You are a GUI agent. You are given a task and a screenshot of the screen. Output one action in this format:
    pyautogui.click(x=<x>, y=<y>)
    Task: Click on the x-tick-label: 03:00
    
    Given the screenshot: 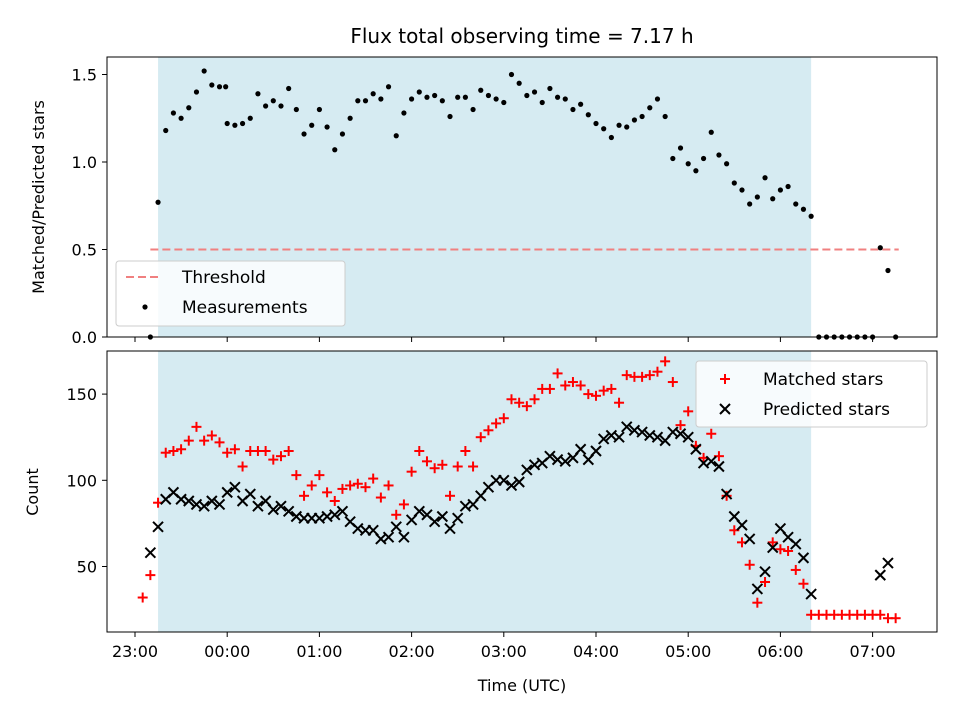 What is the action you would take?
    pyautogui.click(x=504, y=651)
    